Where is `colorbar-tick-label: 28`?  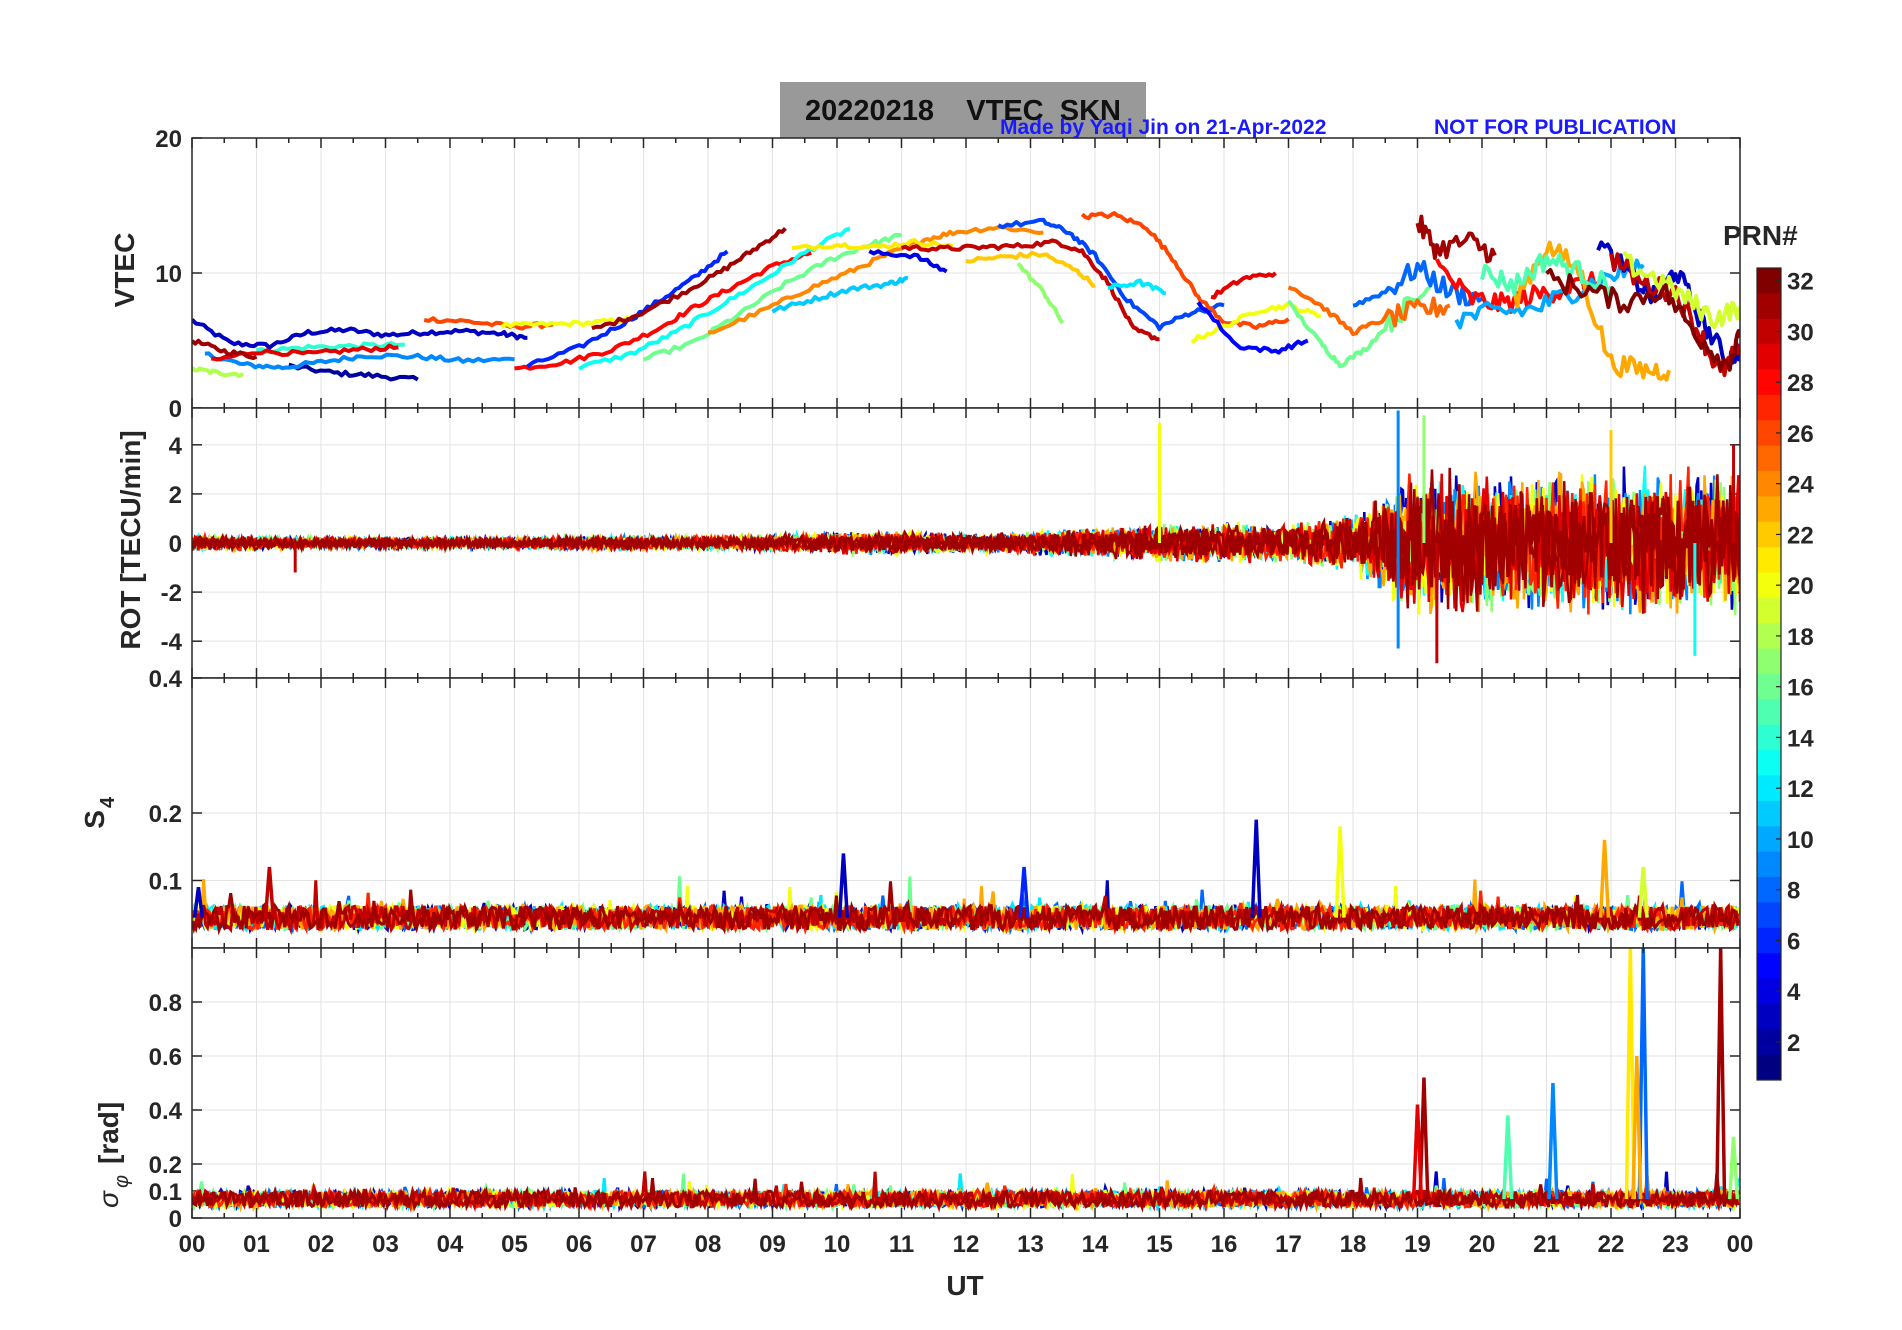
colorbar-tick-label: 28 is located at coordinates (1800, 383).